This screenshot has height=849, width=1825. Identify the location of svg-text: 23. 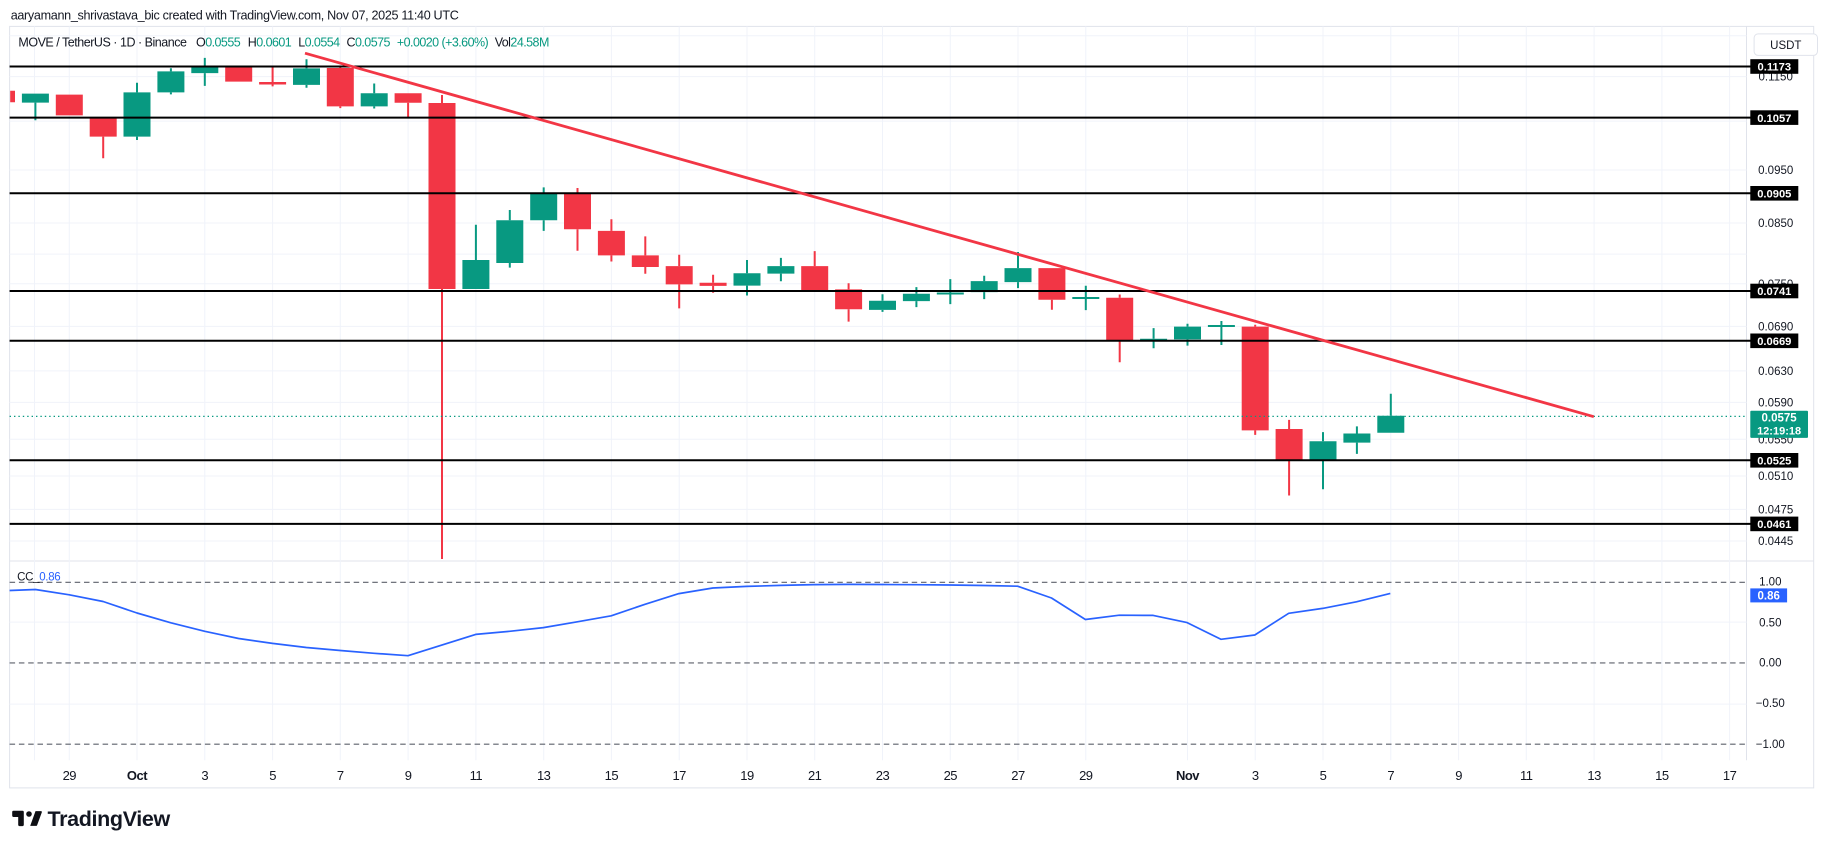
(883, 775).